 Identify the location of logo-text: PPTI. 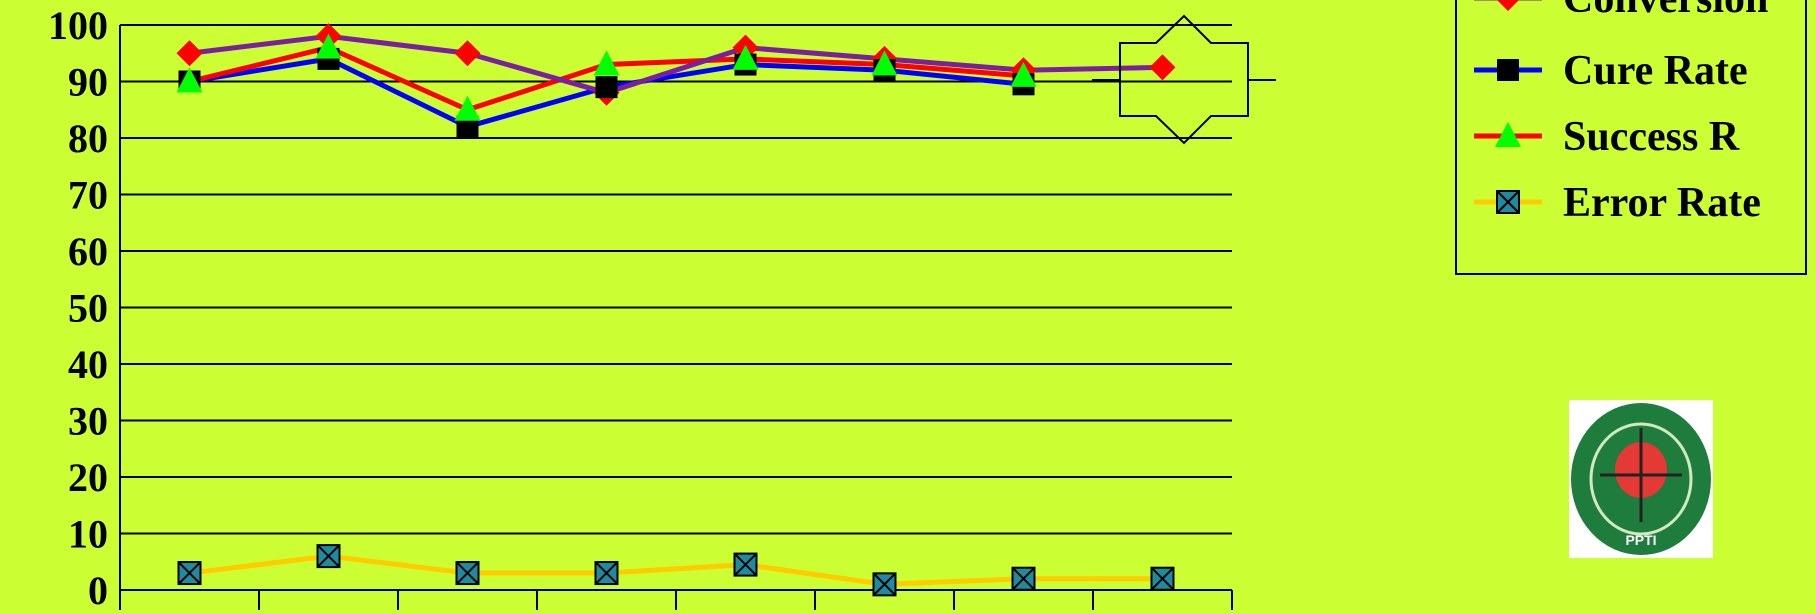
(1640, 540).